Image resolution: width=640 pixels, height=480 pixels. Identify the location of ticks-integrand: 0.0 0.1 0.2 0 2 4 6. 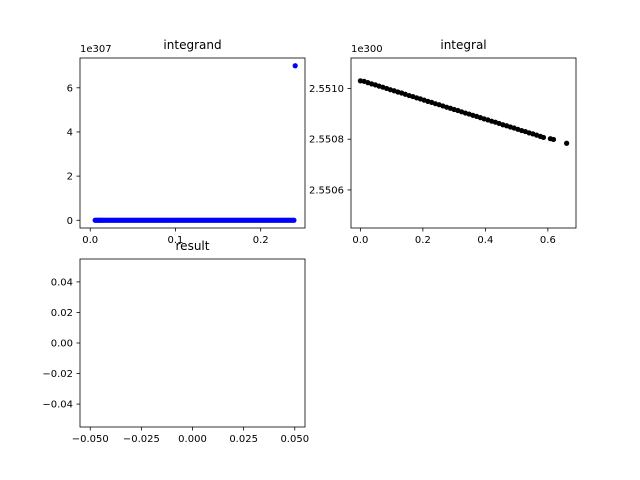
(168, 164).